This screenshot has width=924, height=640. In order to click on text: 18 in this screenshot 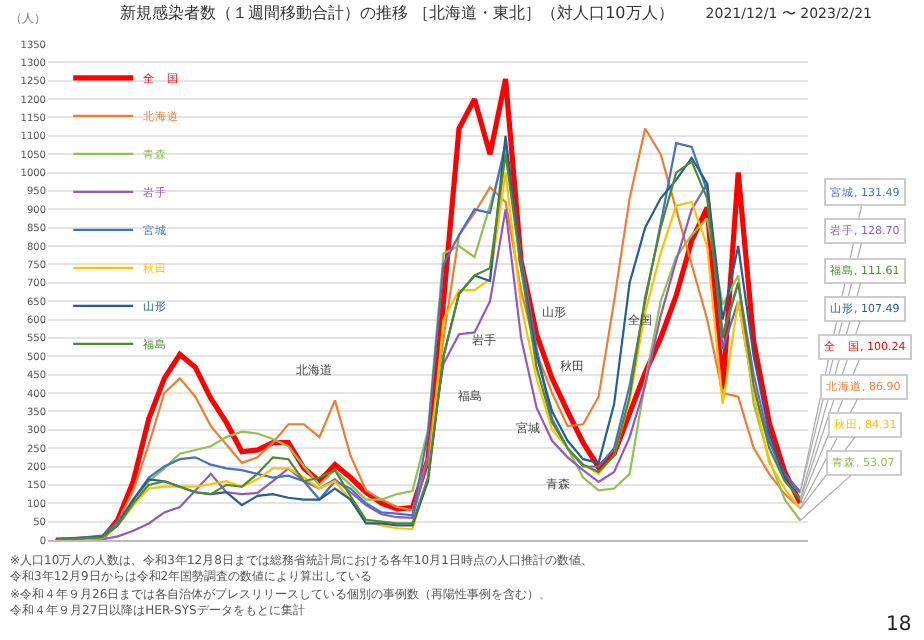, I will do `click(899, 625)`.